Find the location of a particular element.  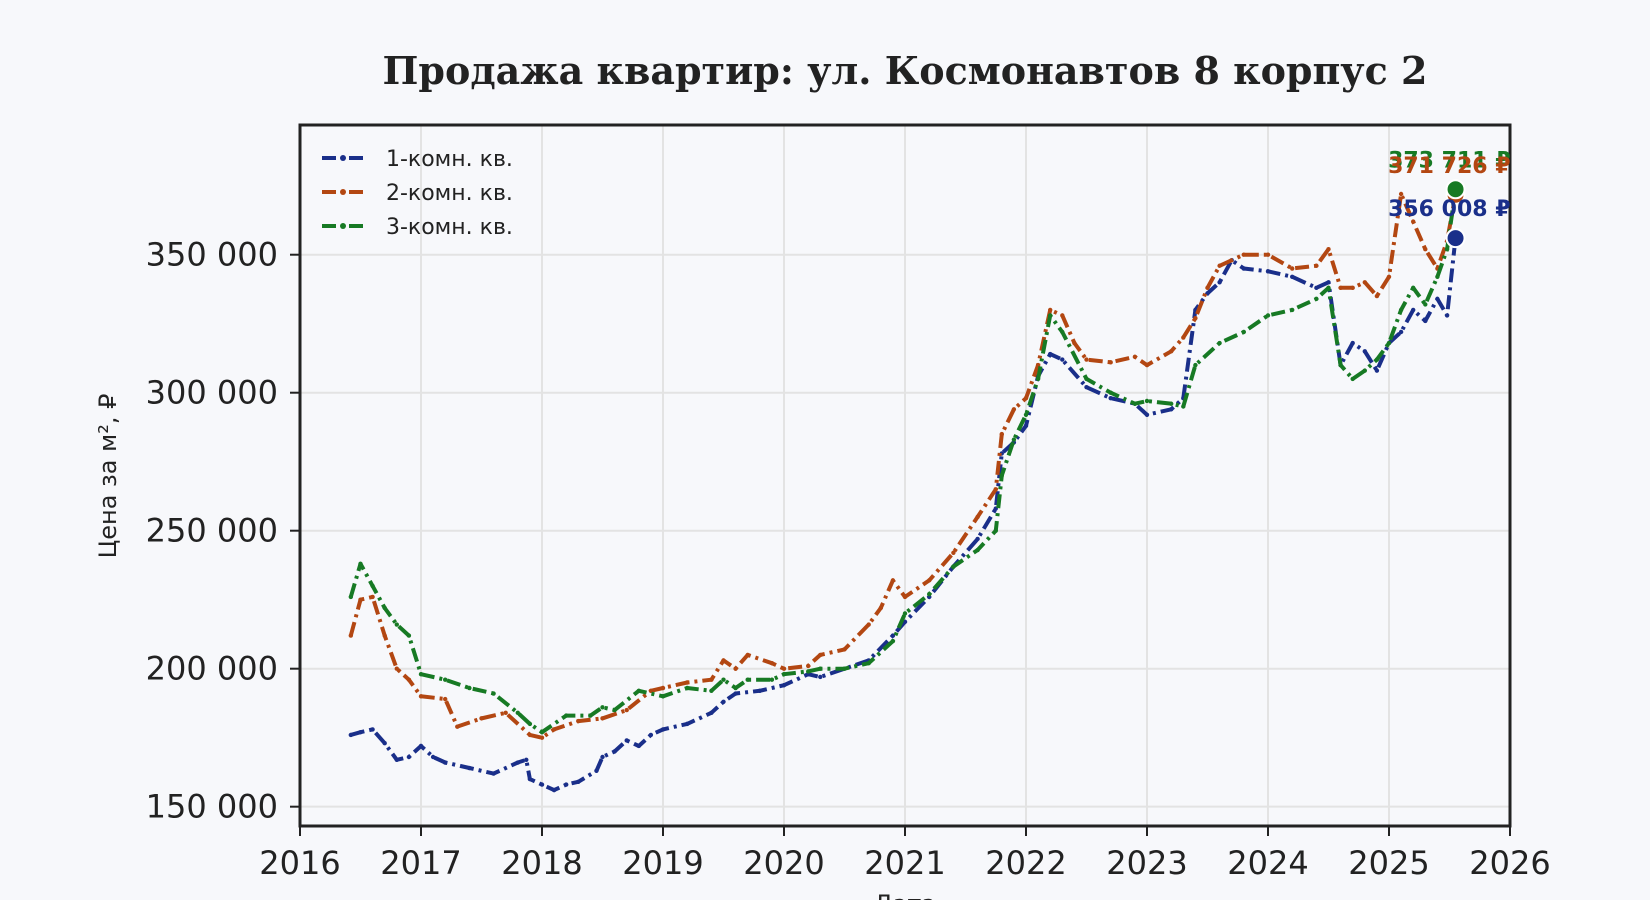

x-tick-label: 2016 is located at coordinates (299, 863).